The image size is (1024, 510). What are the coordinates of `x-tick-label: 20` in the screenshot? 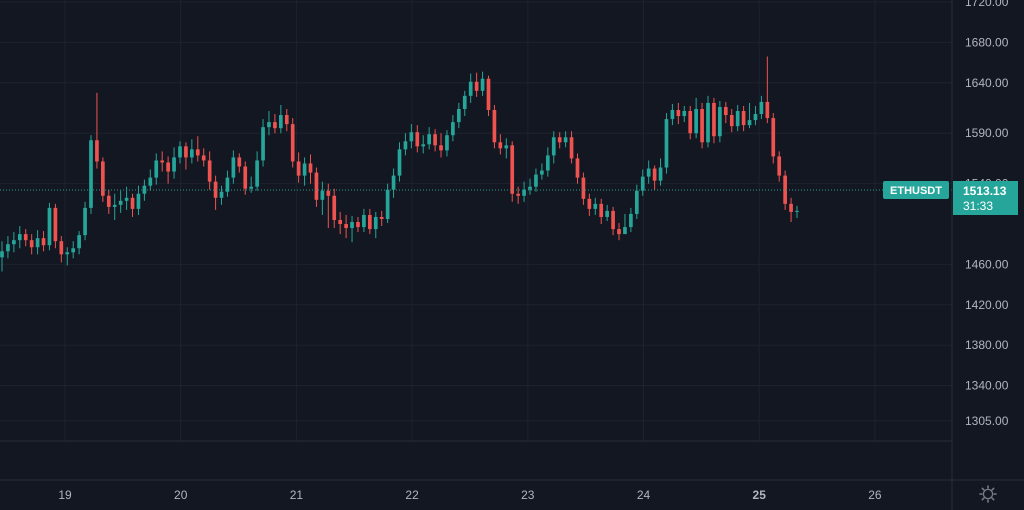 It's located at (181, 495).